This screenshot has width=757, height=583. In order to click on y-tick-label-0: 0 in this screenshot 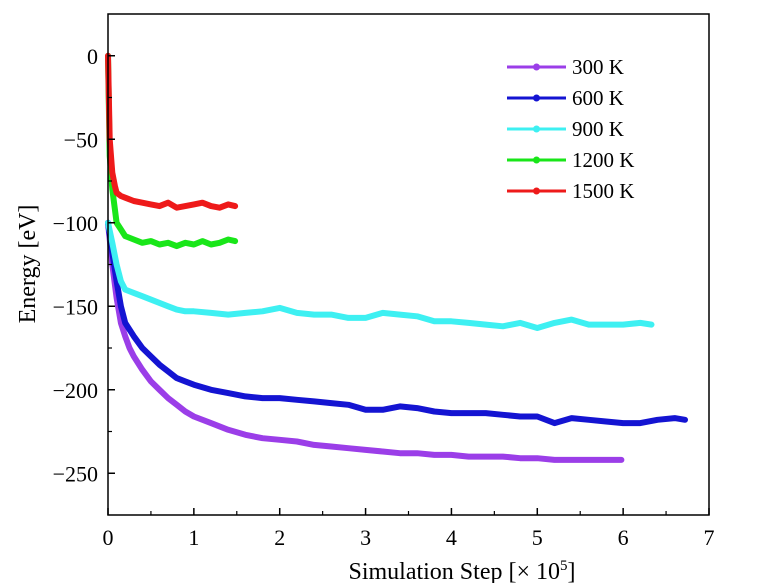, I will do `click(92, 56)`.